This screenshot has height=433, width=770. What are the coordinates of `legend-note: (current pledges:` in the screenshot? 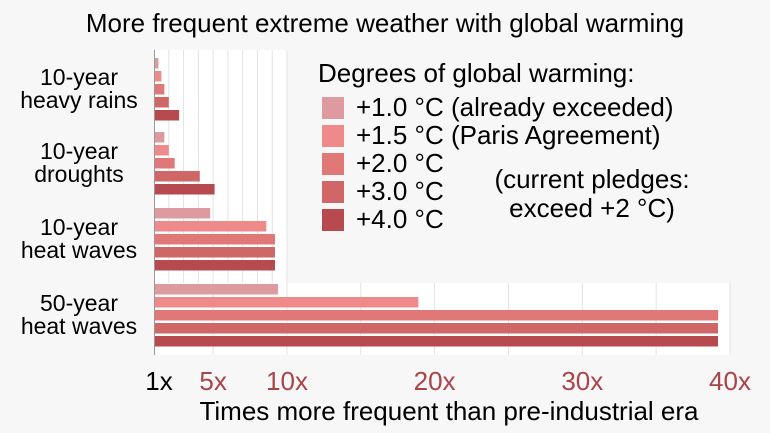 It's located at (591, 179).